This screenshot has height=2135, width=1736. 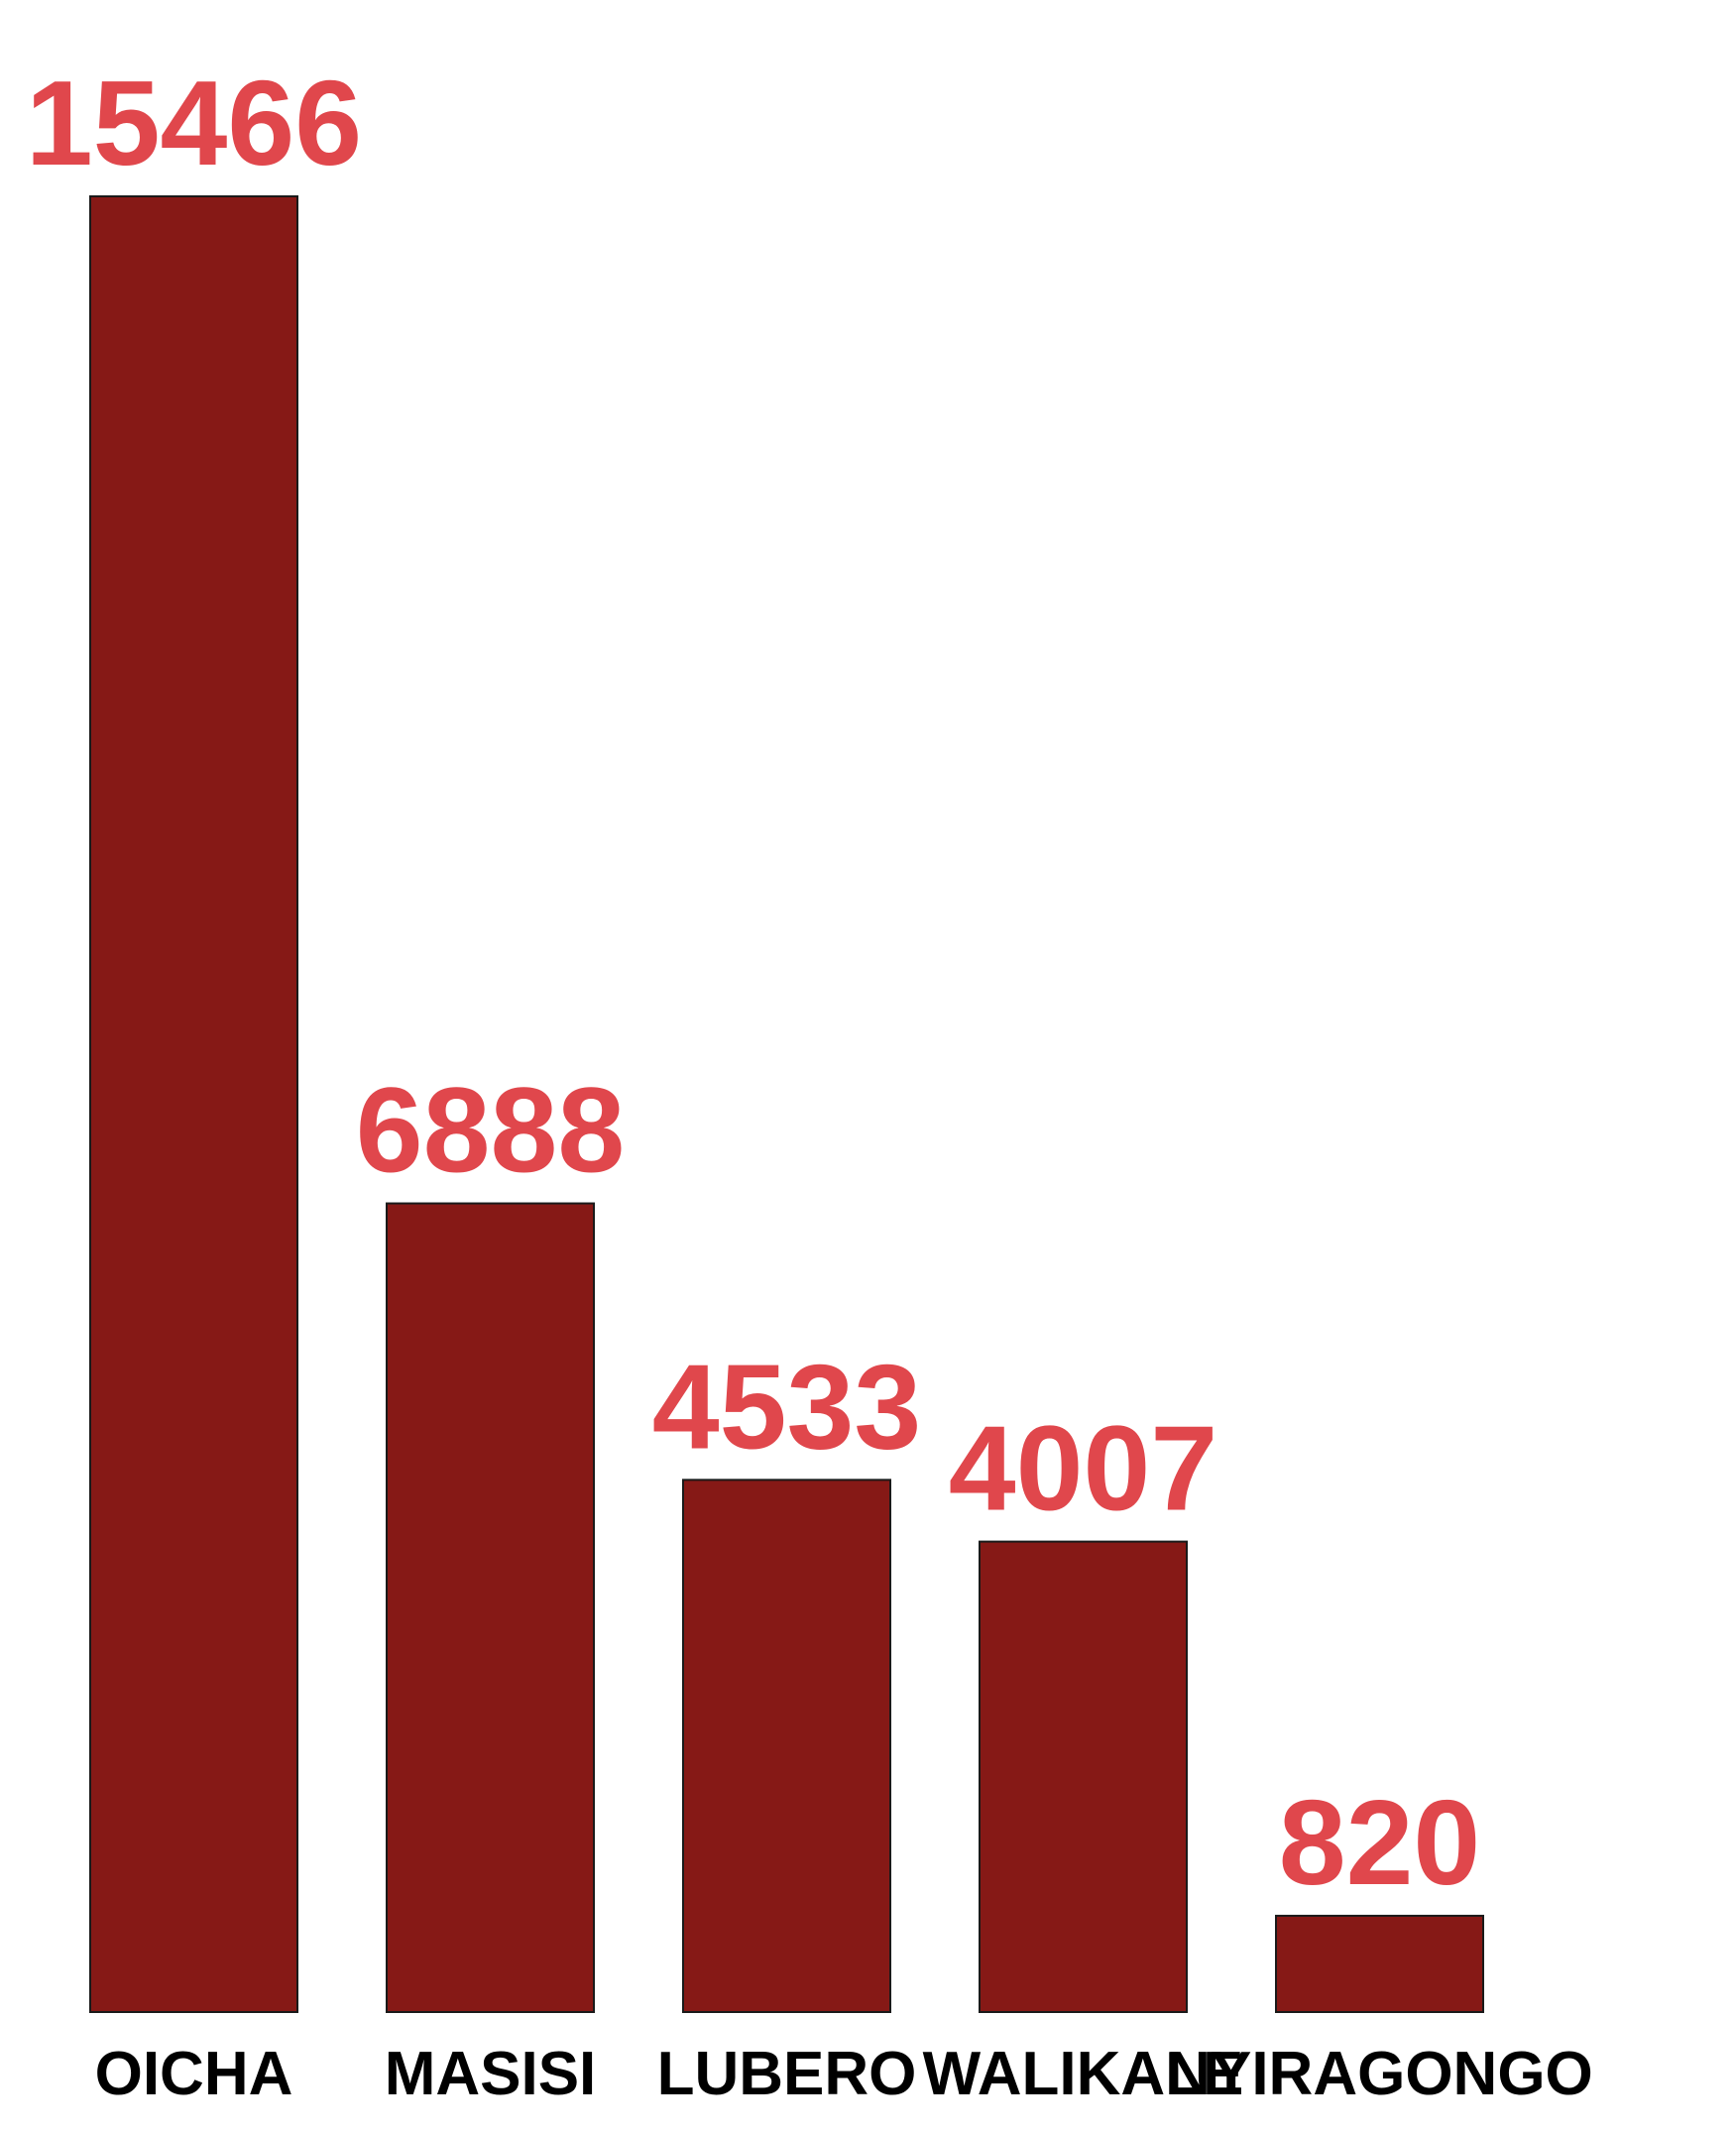 What do you see at coordinates (194, 2074) in the screenshot?
I see `category-label-oicha: OICHA` at bounding box center [194, 2074].